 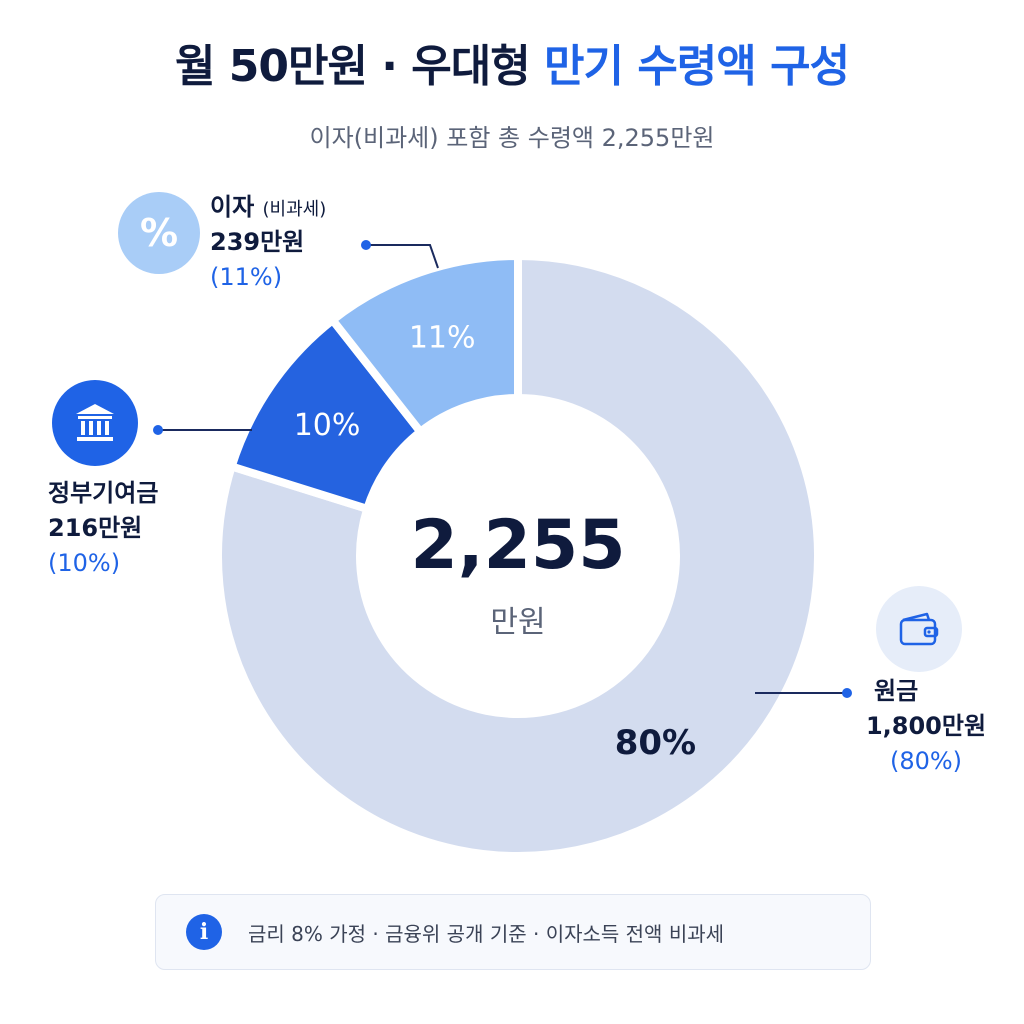 What do you see at coordinates (403, 256) in the screenshot?
I see `interest-leader-line` at bounding box center [403, 256].